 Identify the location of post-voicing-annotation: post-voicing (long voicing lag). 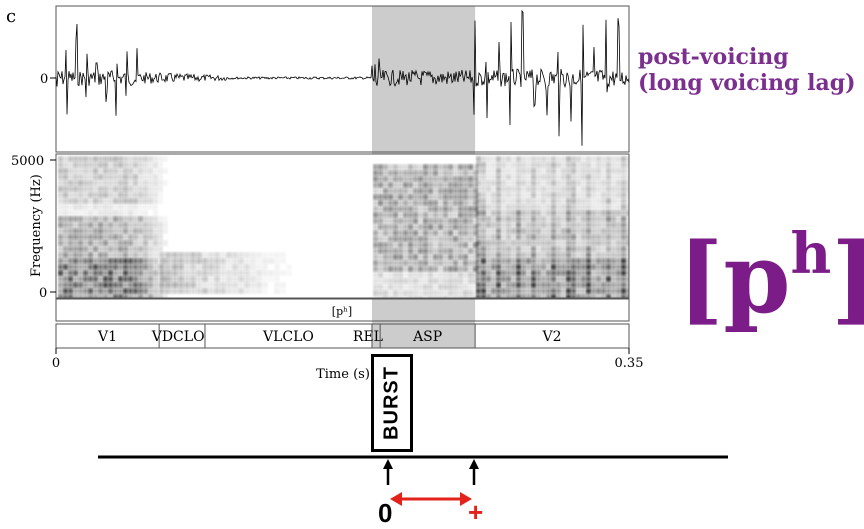
(747, 70).